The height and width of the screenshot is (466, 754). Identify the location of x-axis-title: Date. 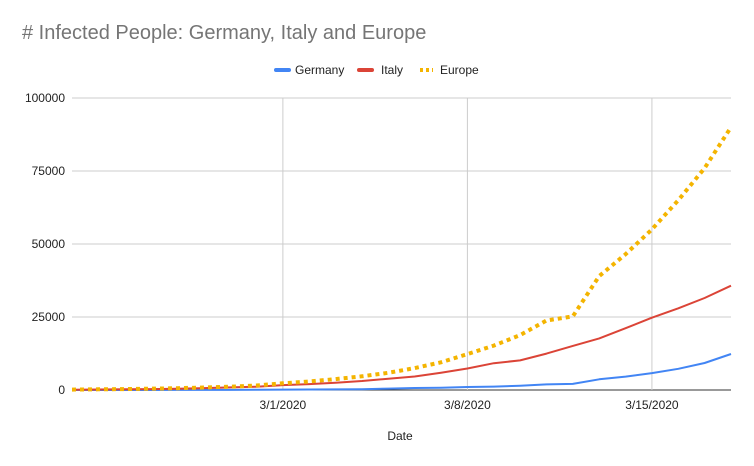
(400, 436).